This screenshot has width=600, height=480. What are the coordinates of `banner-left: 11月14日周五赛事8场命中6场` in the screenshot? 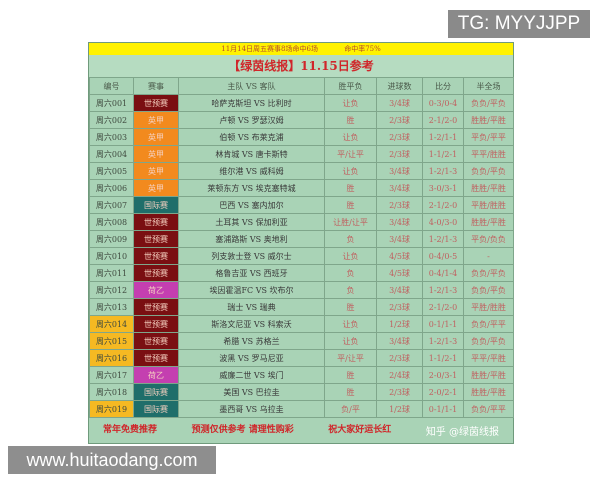 It's located at (269, 49).